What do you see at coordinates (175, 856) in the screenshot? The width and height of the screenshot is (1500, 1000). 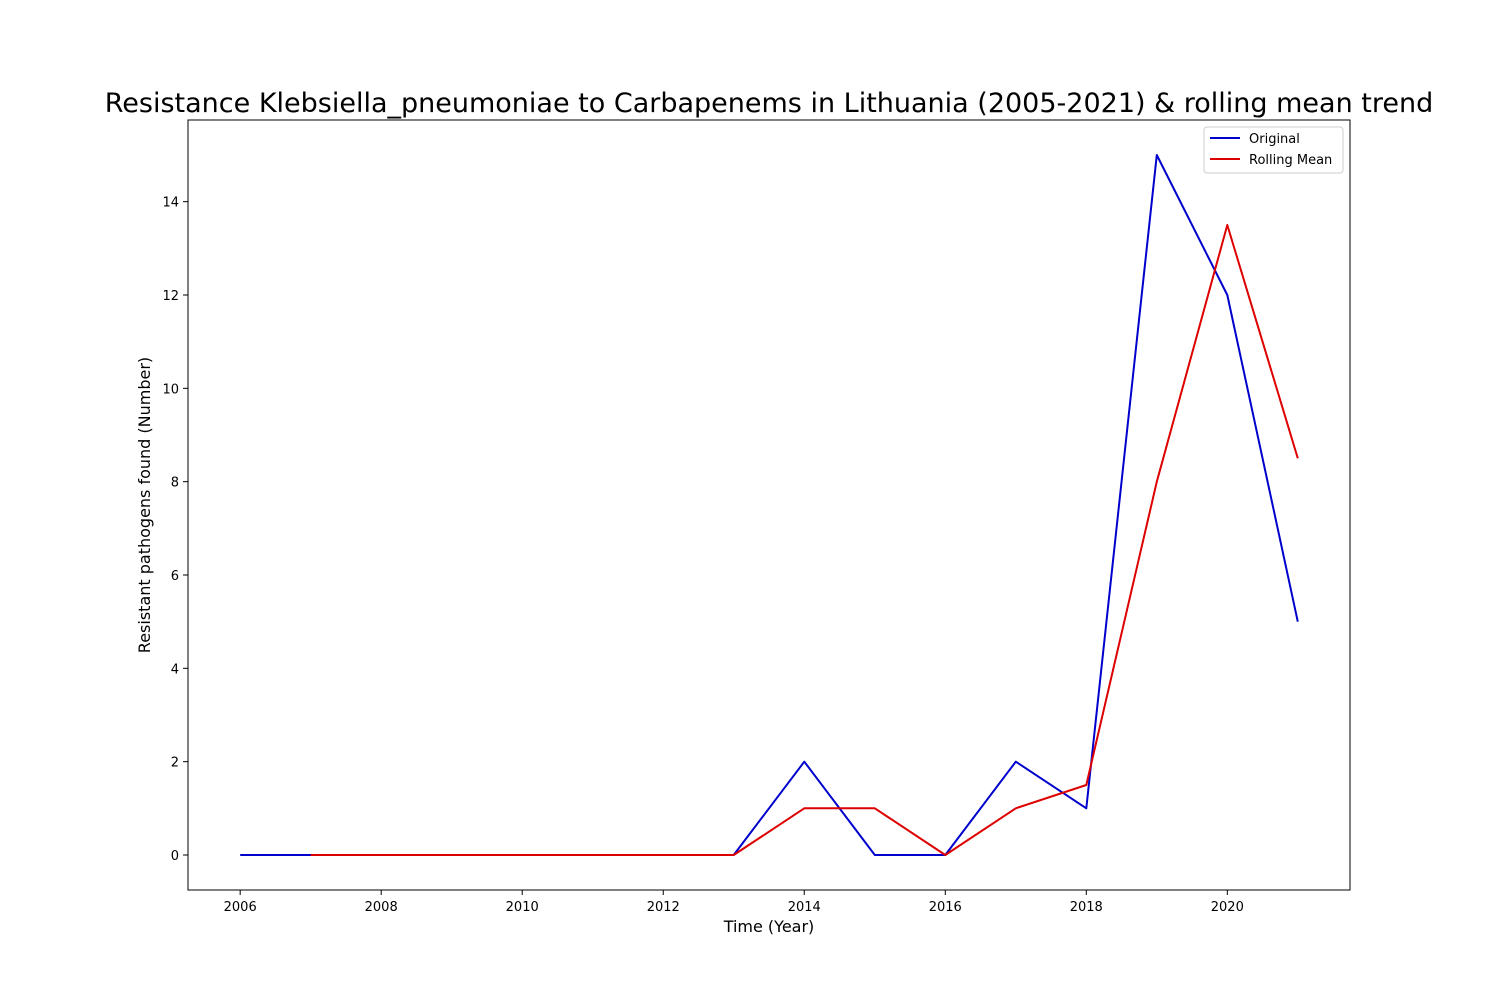 I see `y-tick-label: 0` at bounding box center [175, 856].